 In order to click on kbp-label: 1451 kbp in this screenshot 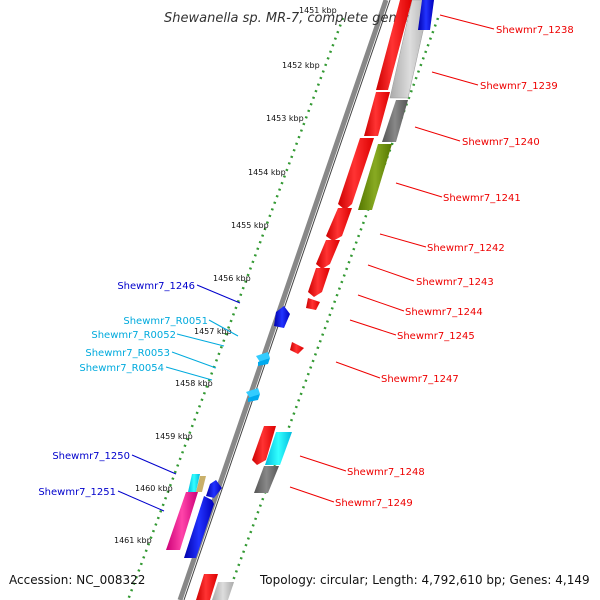, I will do `click(318, 10)`.